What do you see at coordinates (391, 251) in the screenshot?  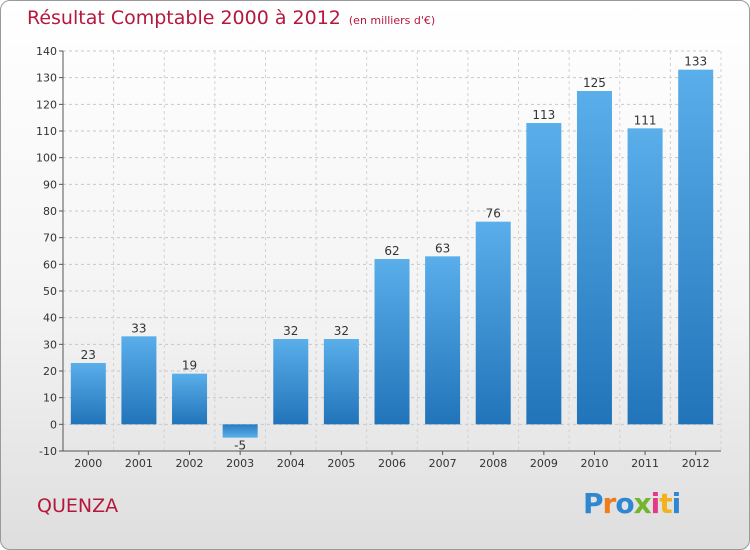 I see `data-label-2006: 62` at bounding box center [391, 251].